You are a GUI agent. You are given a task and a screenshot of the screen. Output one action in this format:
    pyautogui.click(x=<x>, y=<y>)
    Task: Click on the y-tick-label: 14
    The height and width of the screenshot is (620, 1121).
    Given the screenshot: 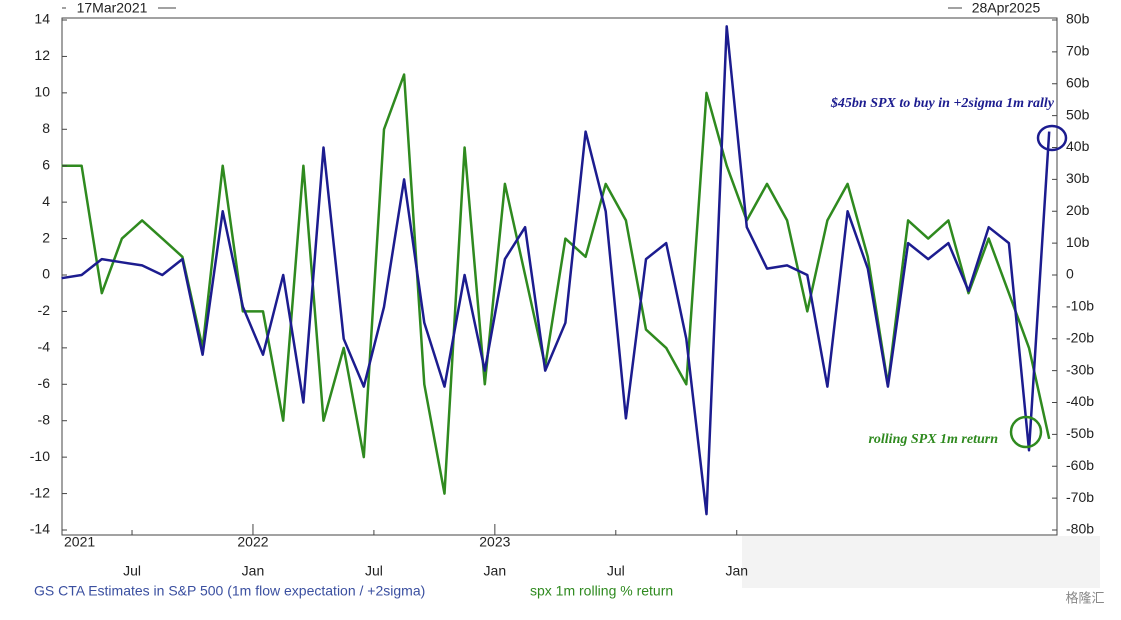 What is the action you would take?
    pyautogui.click(x=42, y=19)
    